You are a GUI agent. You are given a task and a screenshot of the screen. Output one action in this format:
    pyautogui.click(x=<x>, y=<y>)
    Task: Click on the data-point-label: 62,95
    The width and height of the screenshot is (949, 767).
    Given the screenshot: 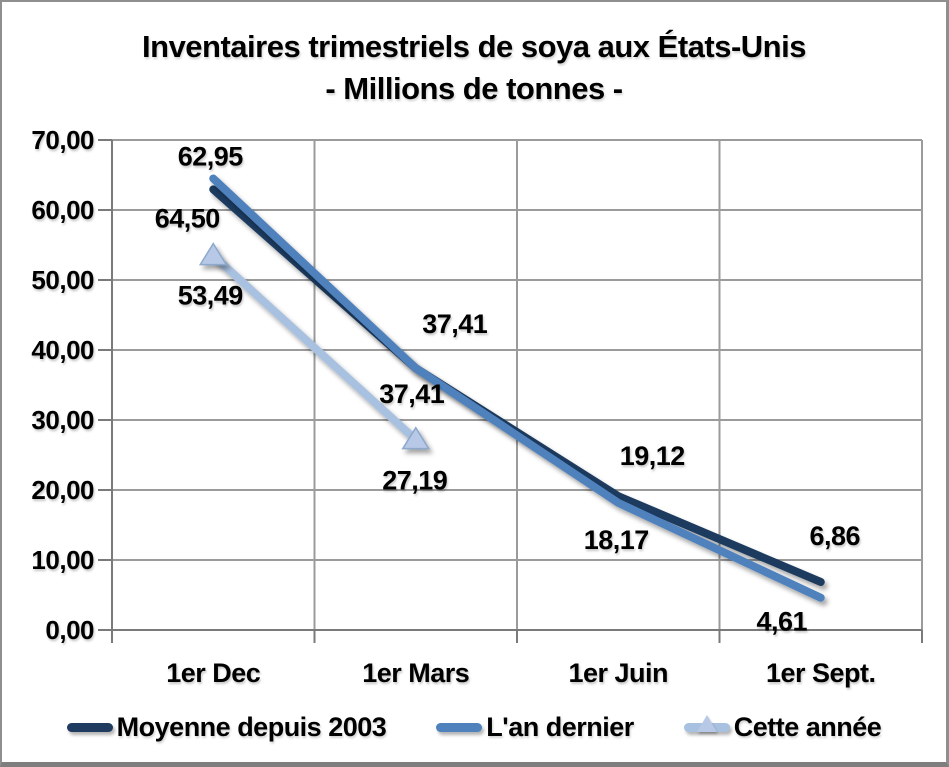 What is the action you would take?
    pyautogui.click(x=211, y=156)
    